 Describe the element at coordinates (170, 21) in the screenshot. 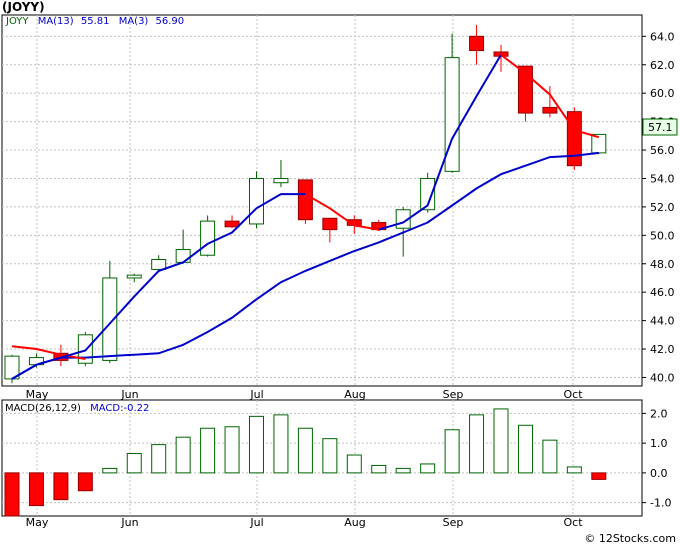

I see `legend-ma3-value: 56.90` at that location.